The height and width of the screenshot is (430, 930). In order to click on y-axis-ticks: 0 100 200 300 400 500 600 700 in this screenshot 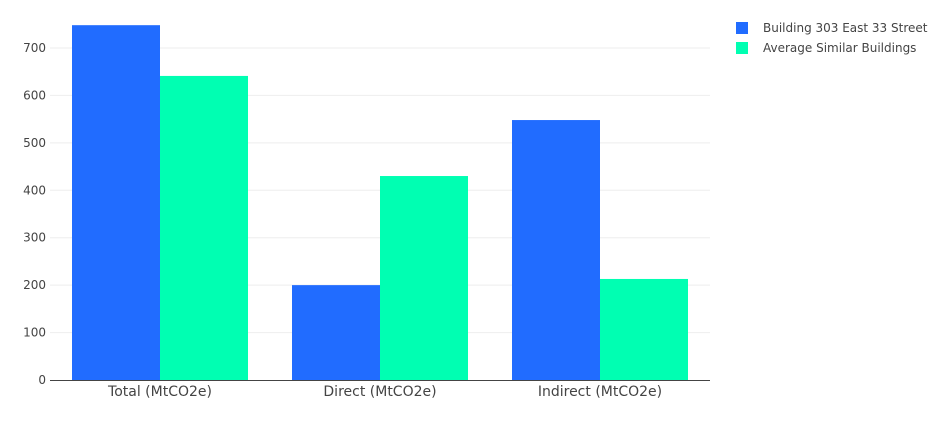, I will do `click(34, 214)`.